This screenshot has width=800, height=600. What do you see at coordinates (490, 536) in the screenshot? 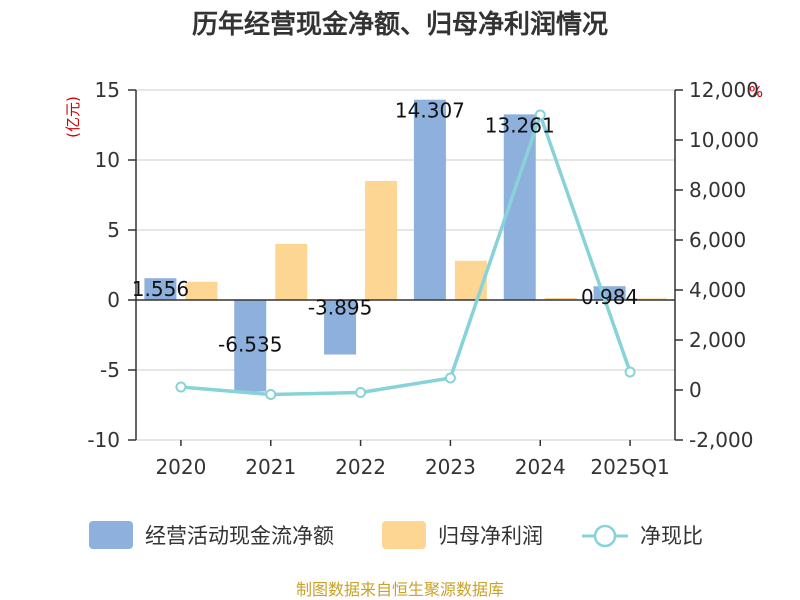
I see `legend-label-net-profit: 归母净利润` at bounding box center [490, 536].